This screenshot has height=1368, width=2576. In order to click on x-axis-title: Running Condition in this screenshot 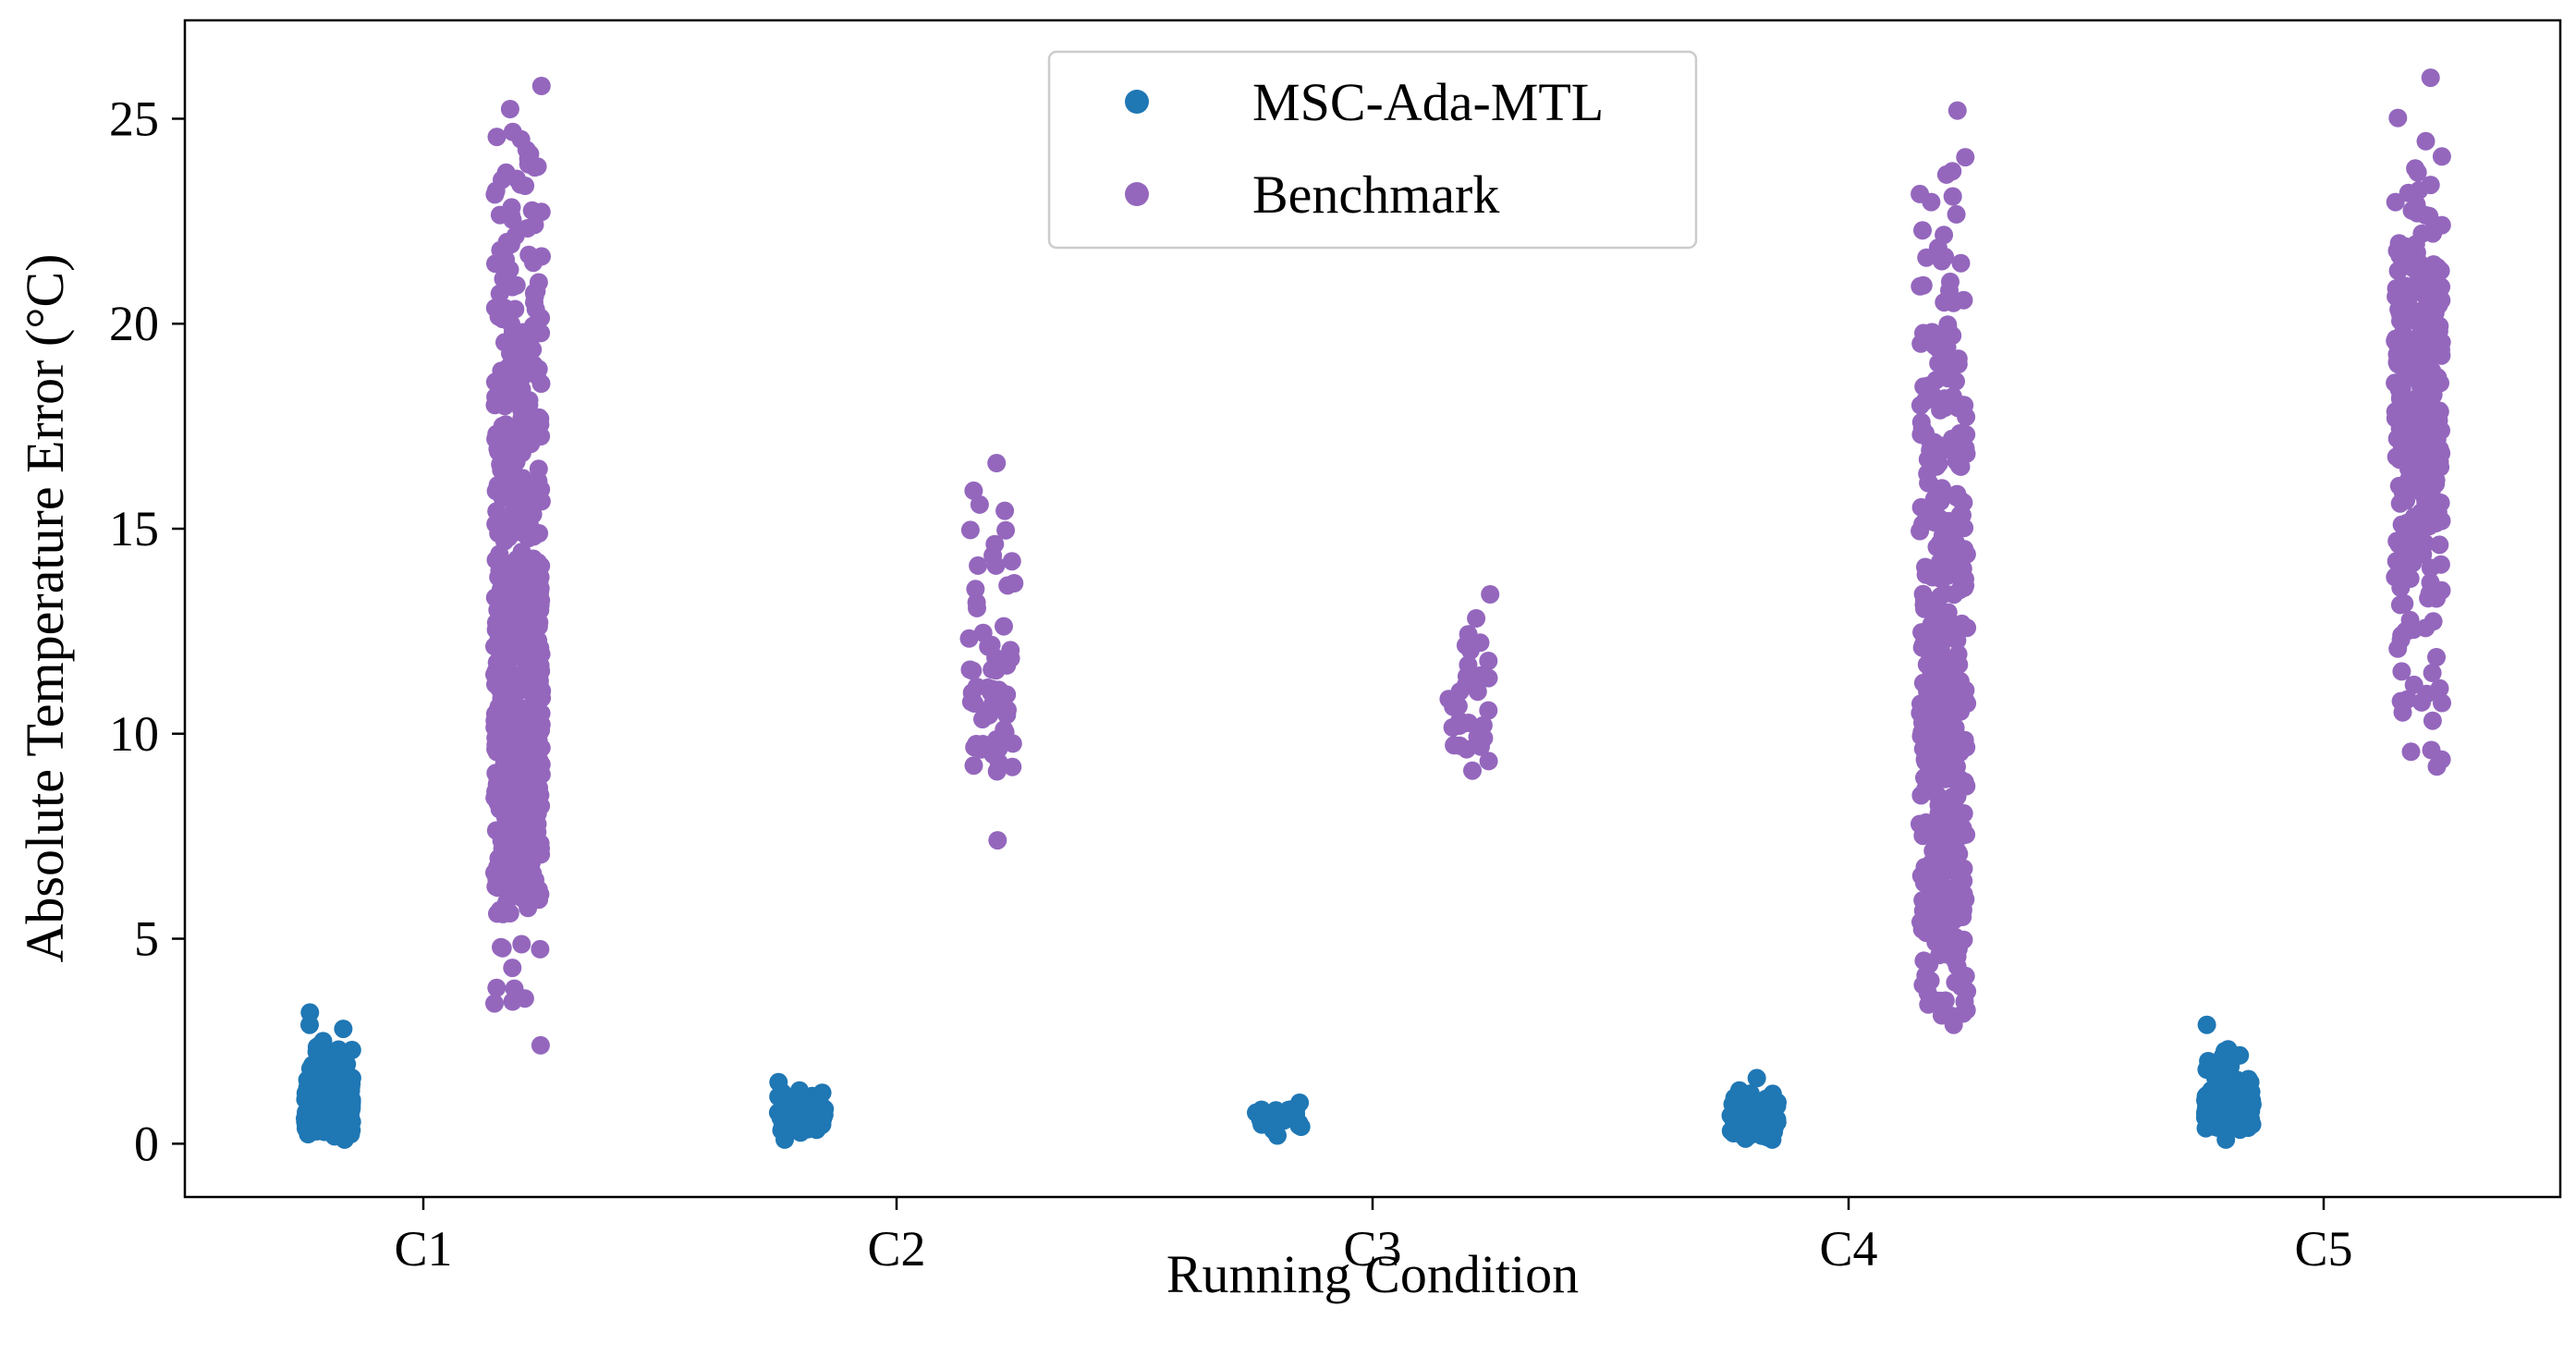, I will do `click(1372, 1274)`.